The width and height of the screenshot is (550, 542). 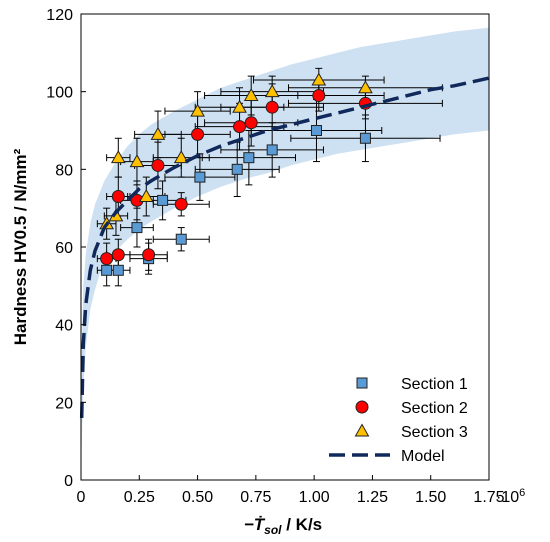 I want to click on y-tick-label: 80, so click(x=64, y=170).